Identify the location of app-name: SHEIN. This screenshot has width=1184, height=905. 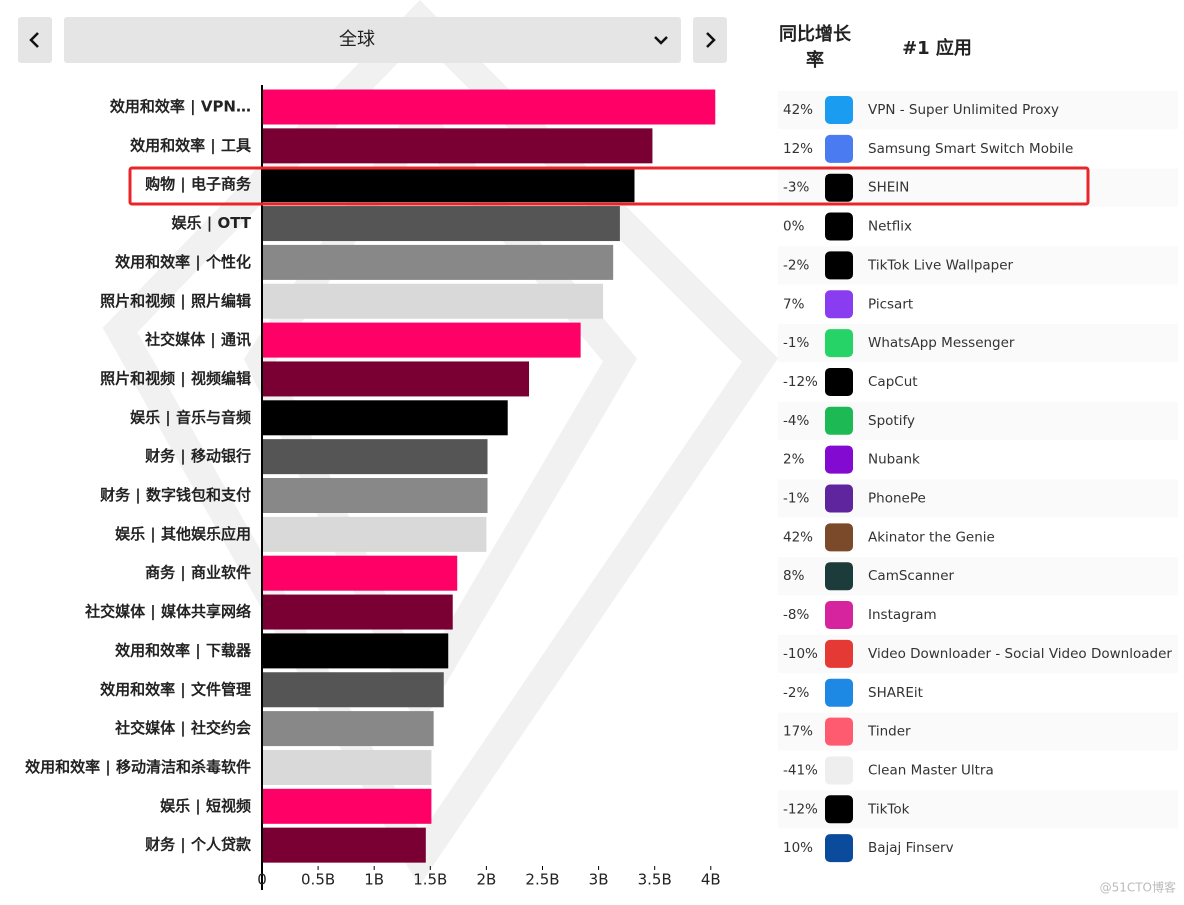
(888, 188).